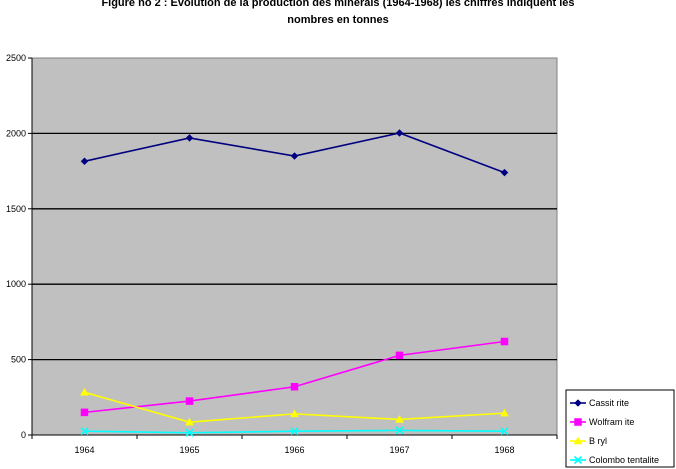 The height and width of the screenshot is (469, 676). What do you see at coordinates (18, 360) in the screenshot?
I see `y-tick-label: 500` at bounding box center [18, 360].